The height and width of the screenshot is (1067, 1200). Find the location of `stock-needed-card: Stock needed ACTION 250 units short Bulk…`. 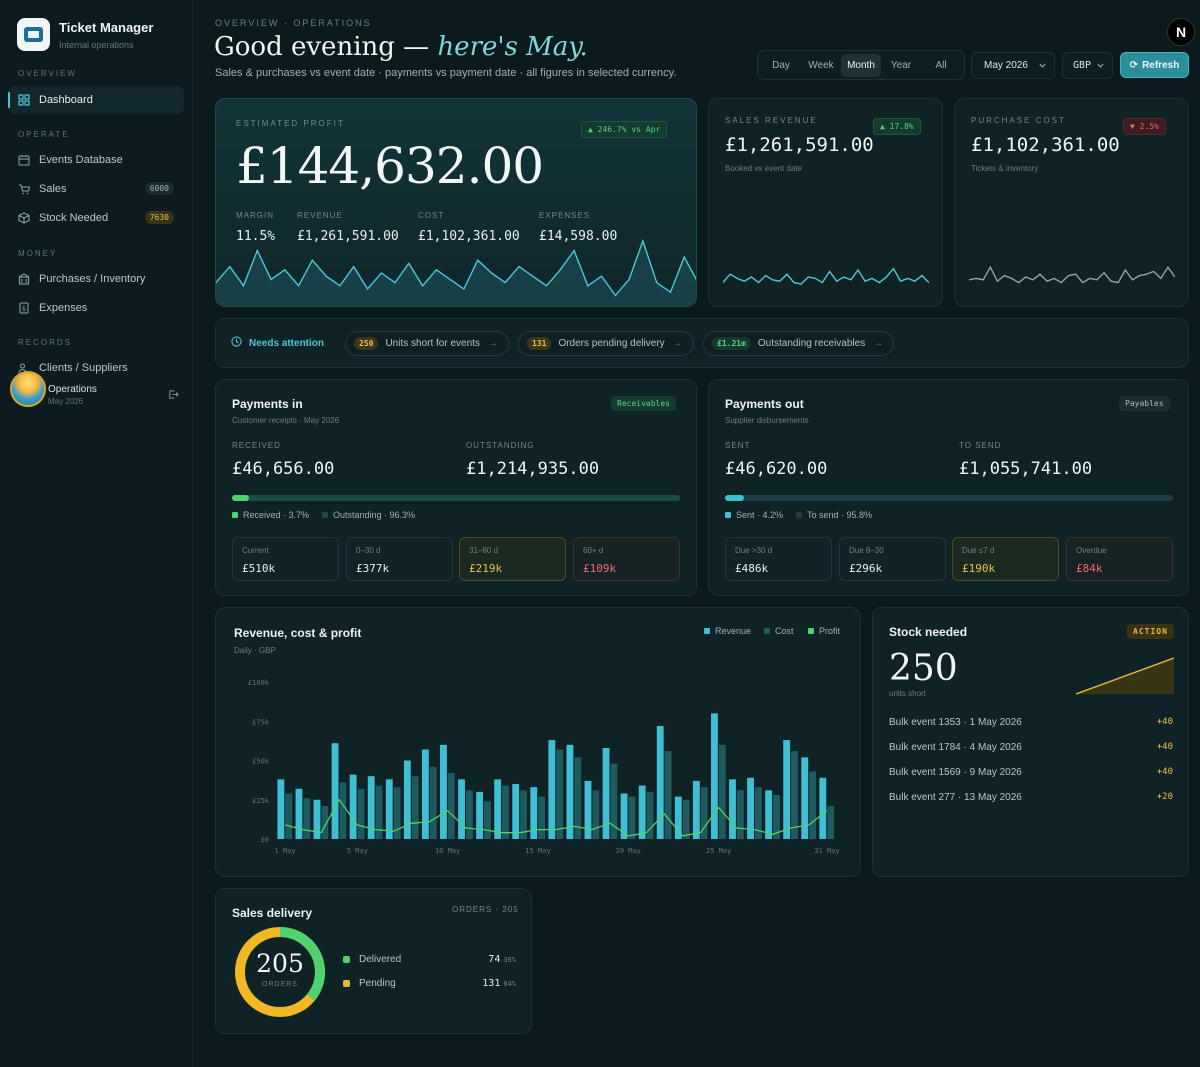

stock-needed-card: Stock needed ACTION 250 units short Bulk… is located at coordinates (1030, 742).